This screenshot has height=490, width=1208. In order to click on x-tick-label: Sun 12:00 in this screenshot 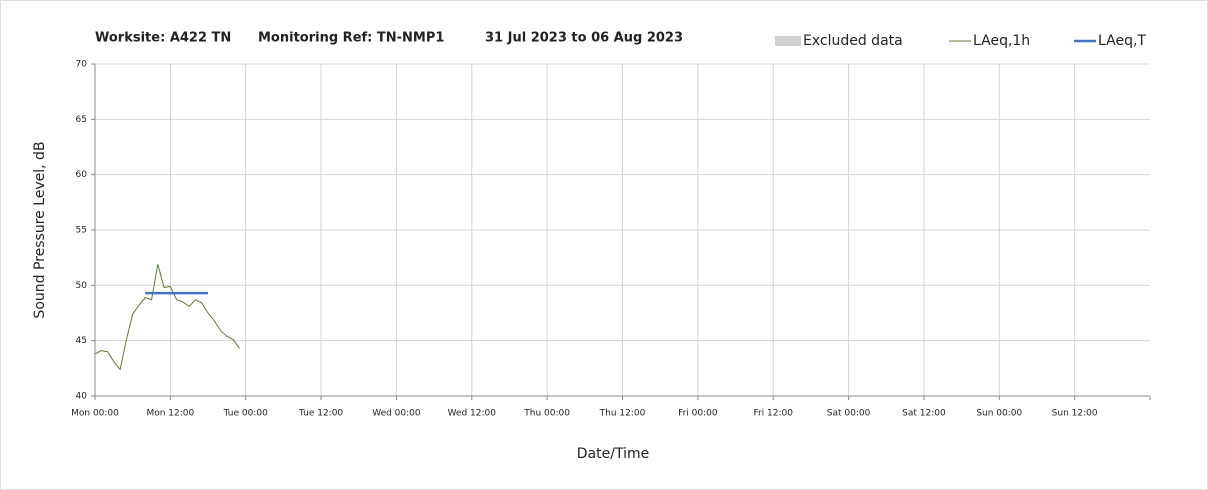, I will do `click(1075, 414)`.